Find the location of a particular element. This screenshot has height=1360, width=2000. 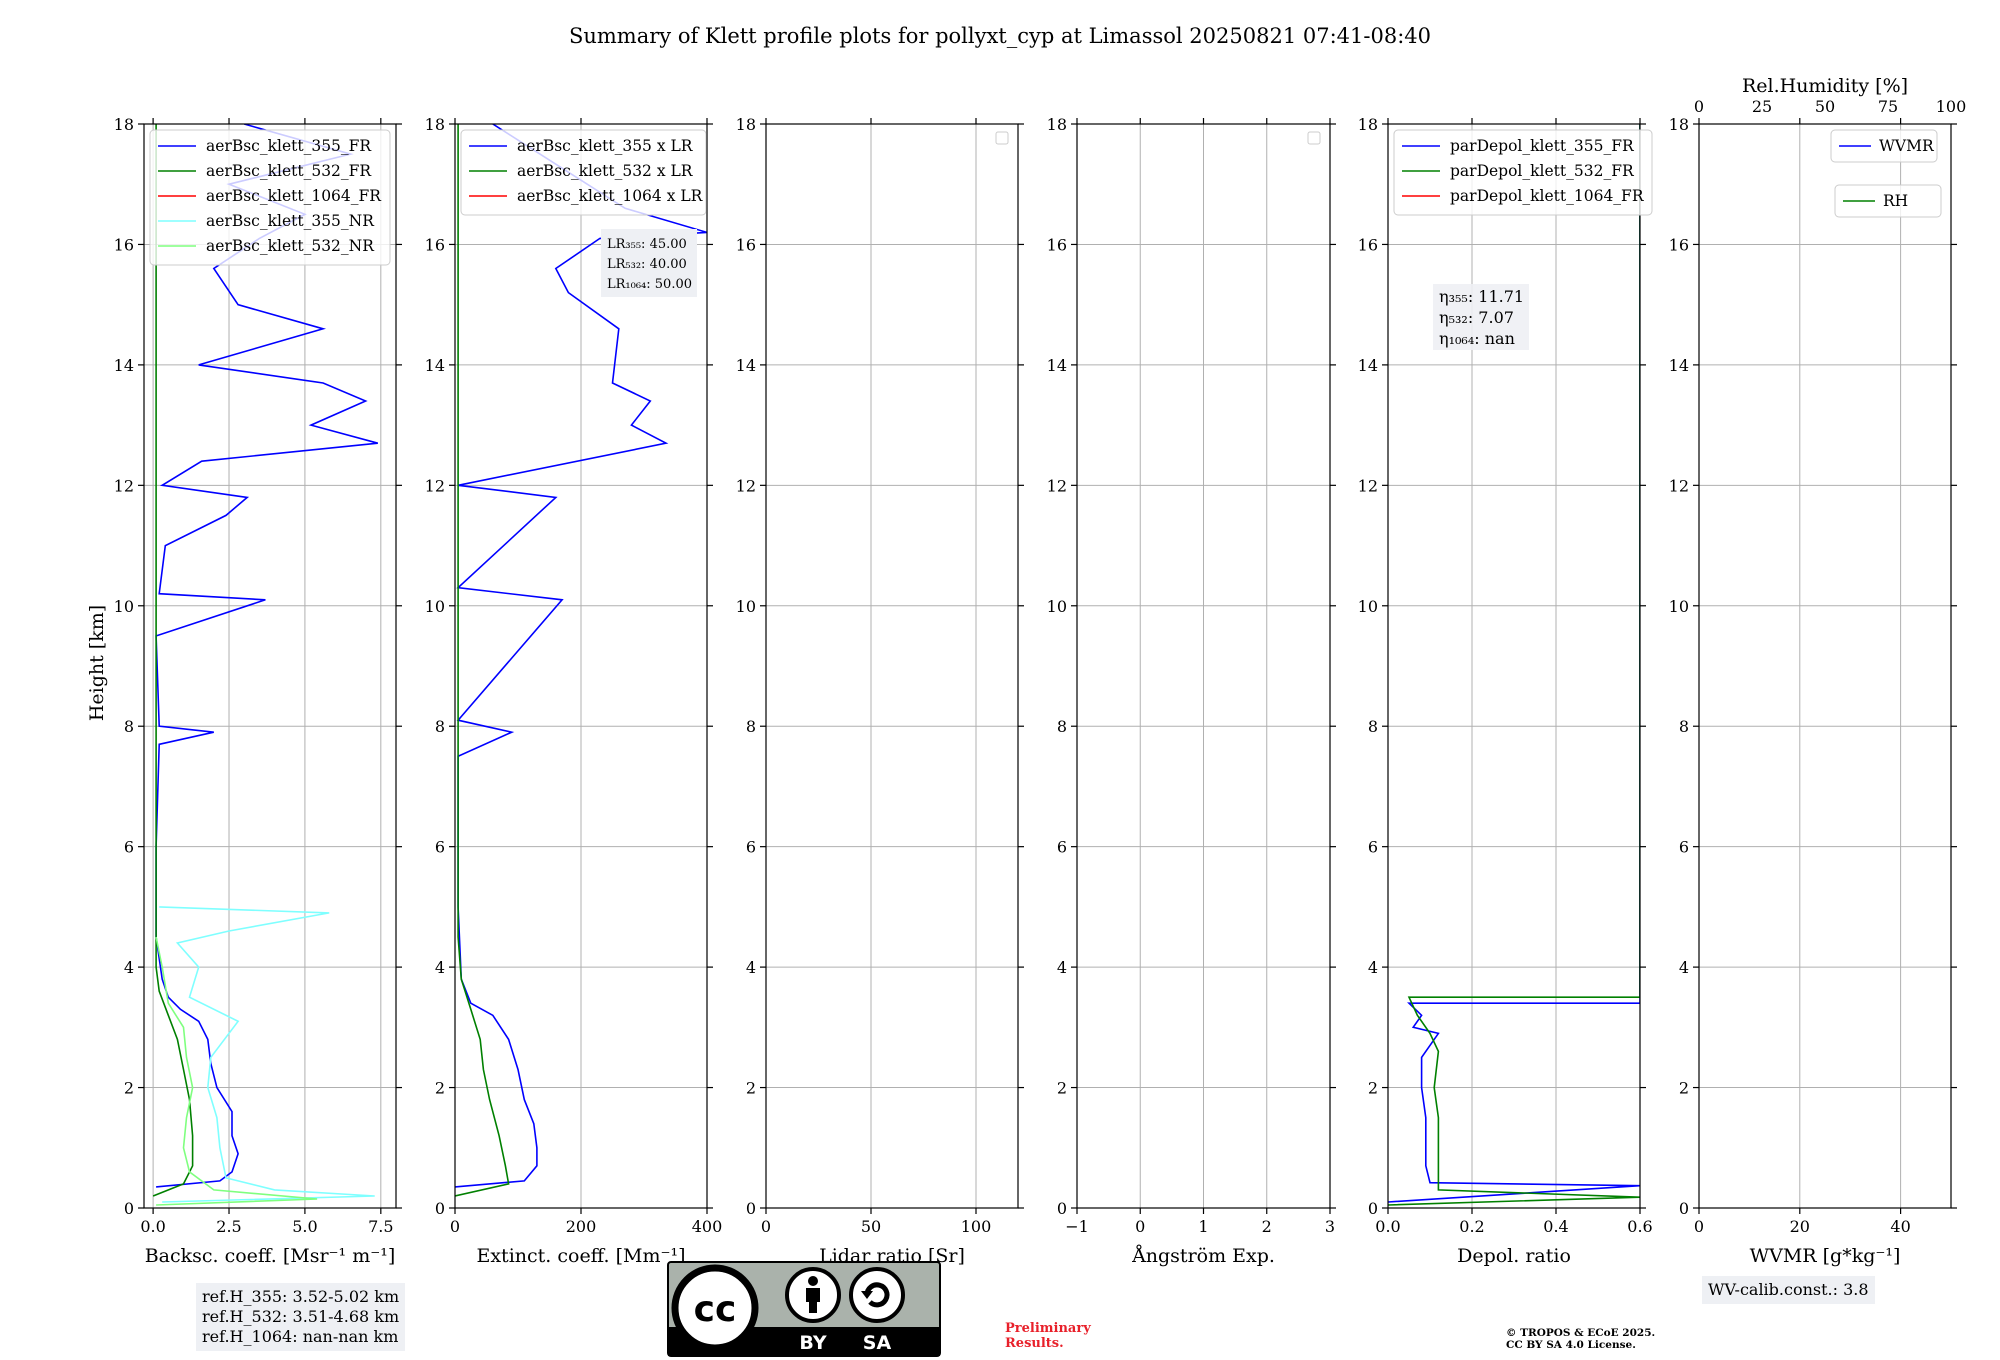

legend-label: aerBsc_klett_1064_FR is located at coordinates (294, 196).